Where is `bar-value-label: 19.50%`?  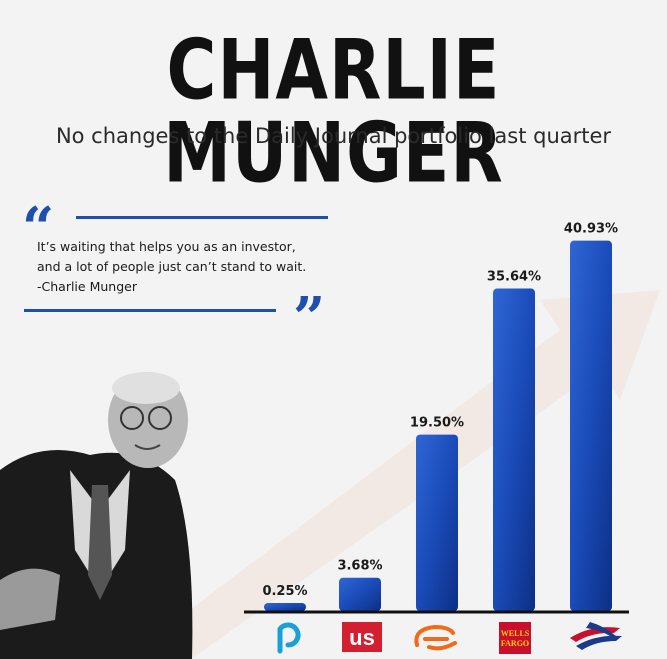 bar-value-label: 19.50% is located at coordinates (437, 423).